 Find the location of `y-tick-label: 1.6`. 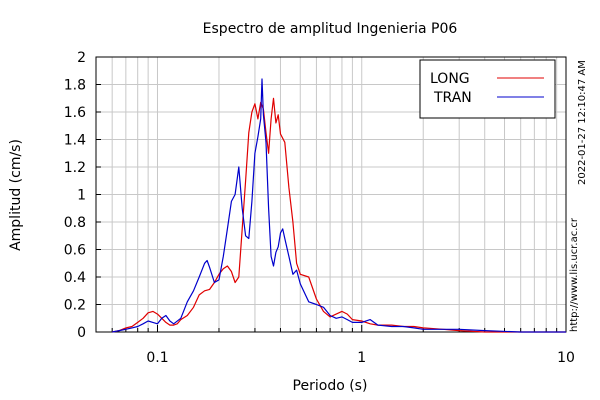

y-tick-label: 1.6 is located at coordinates (75, 113).